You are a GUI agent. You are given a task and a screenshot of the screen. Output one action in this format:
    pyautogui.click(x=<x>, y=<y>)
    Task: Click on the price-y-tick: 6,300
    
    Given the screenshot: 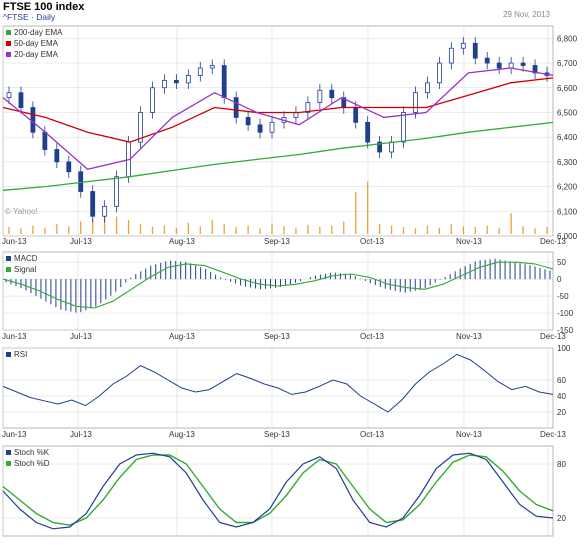 What is the action you would take?
    pyautogui.click(x=567, y=162)
    